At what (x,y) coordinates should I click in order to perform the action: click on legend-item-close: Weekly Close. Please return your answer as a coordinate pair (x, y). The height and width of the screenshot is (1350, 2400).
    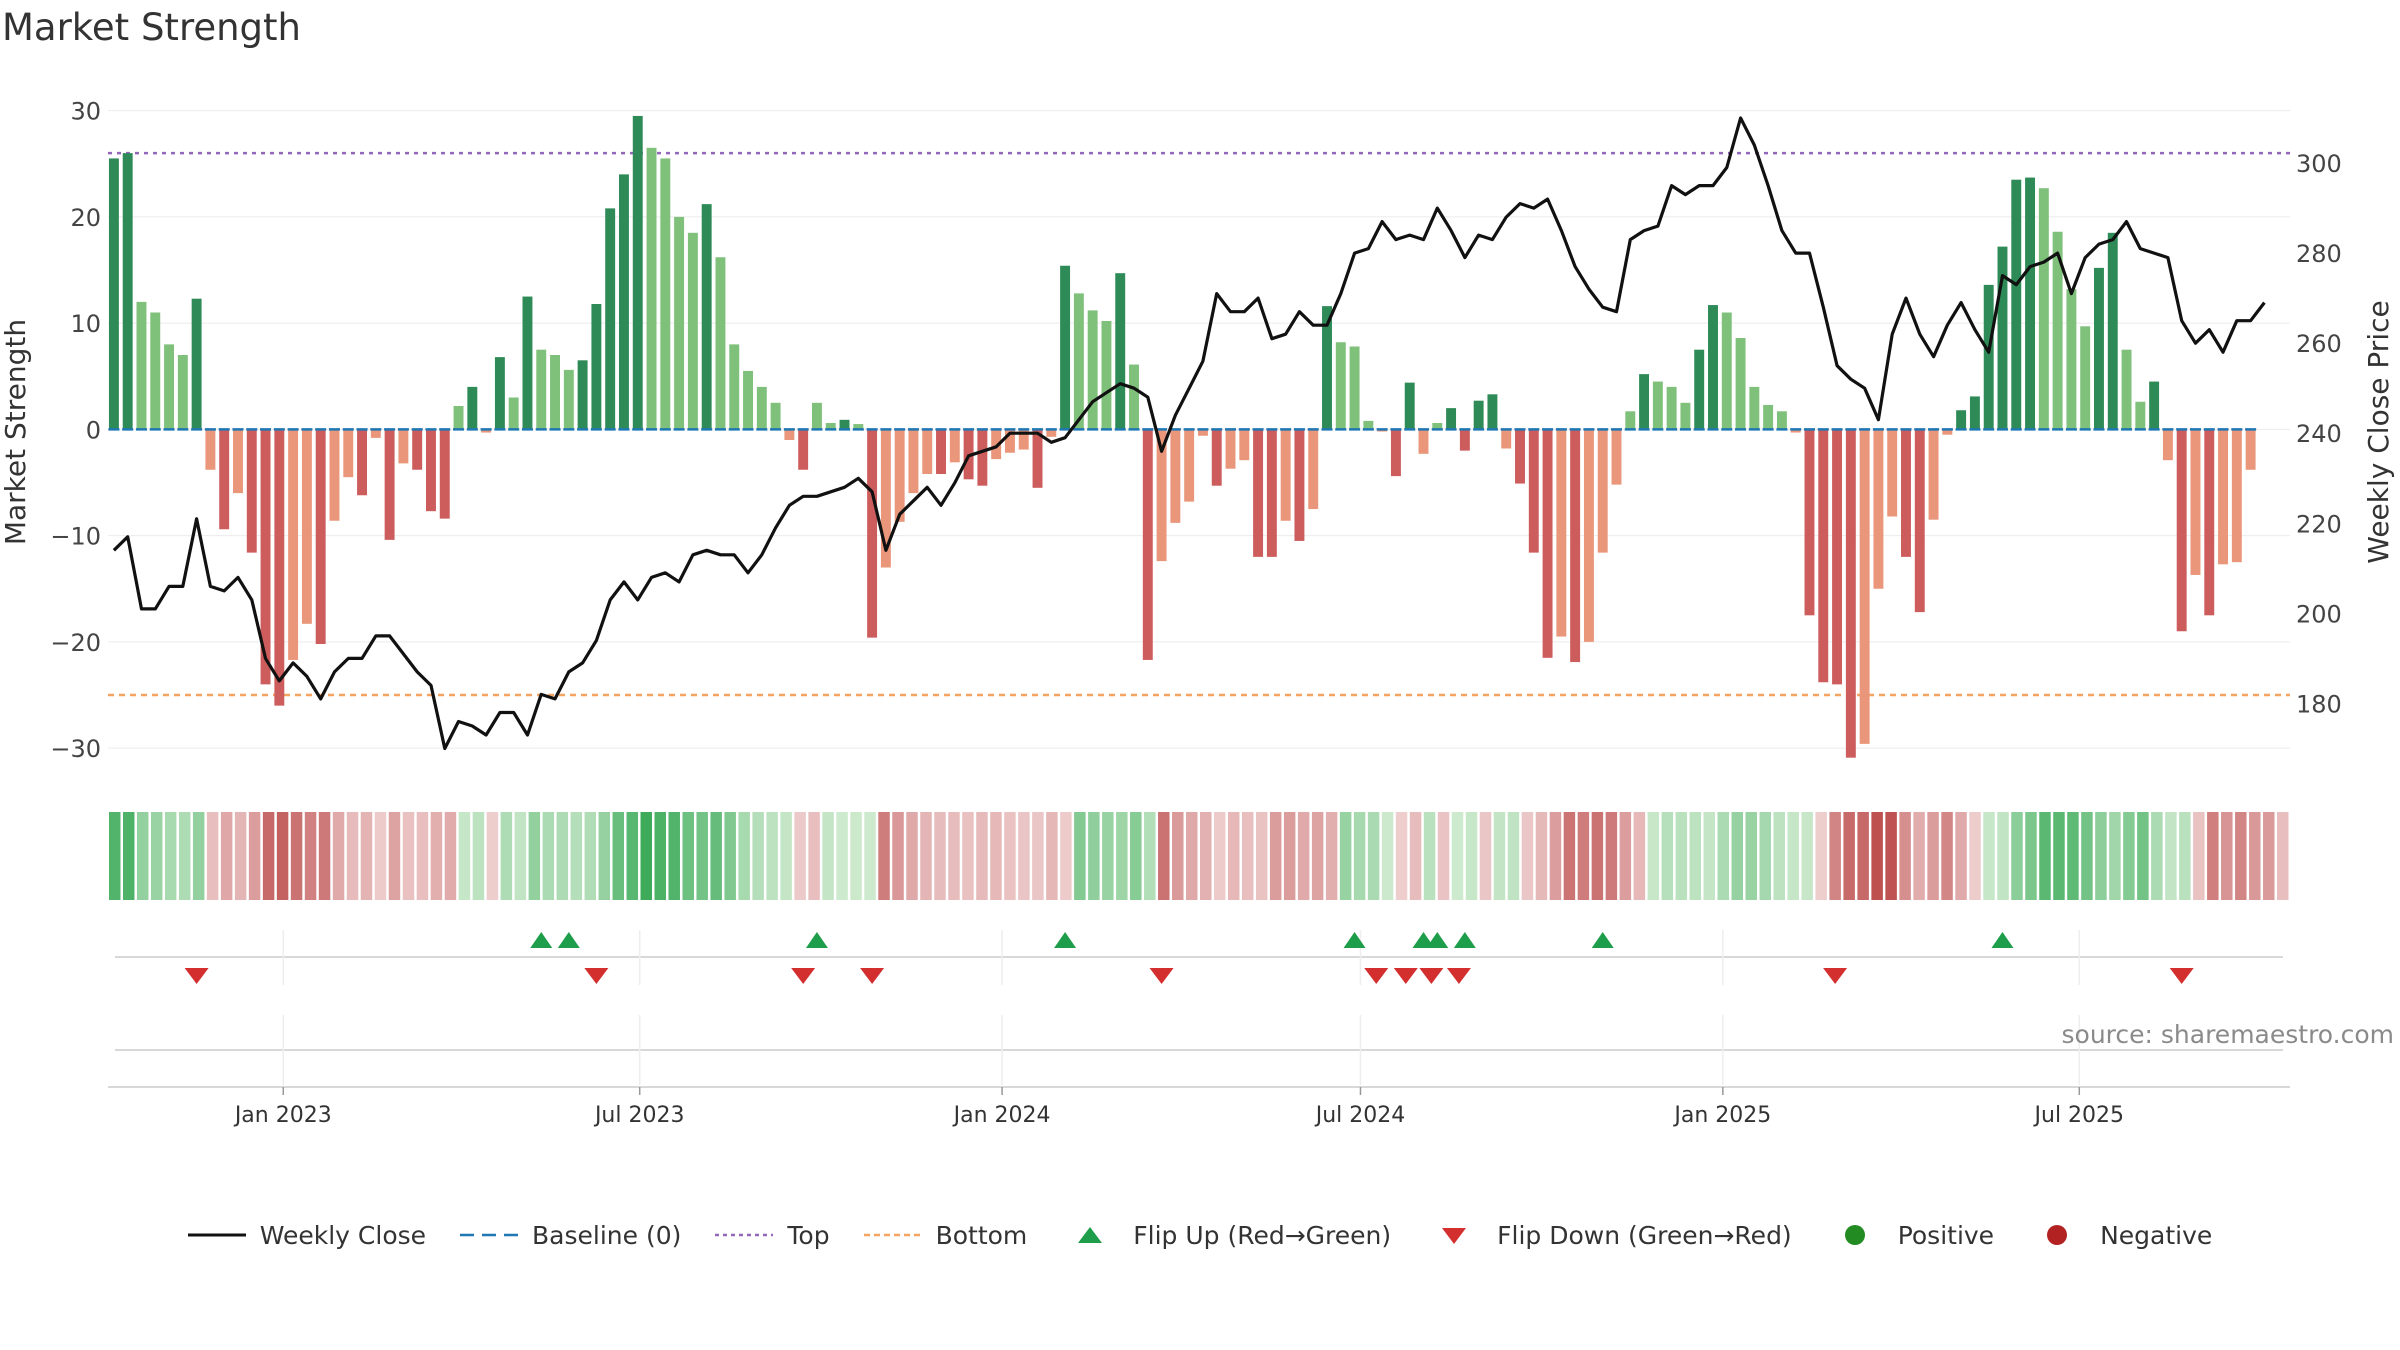
    Looking at the image, I should click on (307, 1235).